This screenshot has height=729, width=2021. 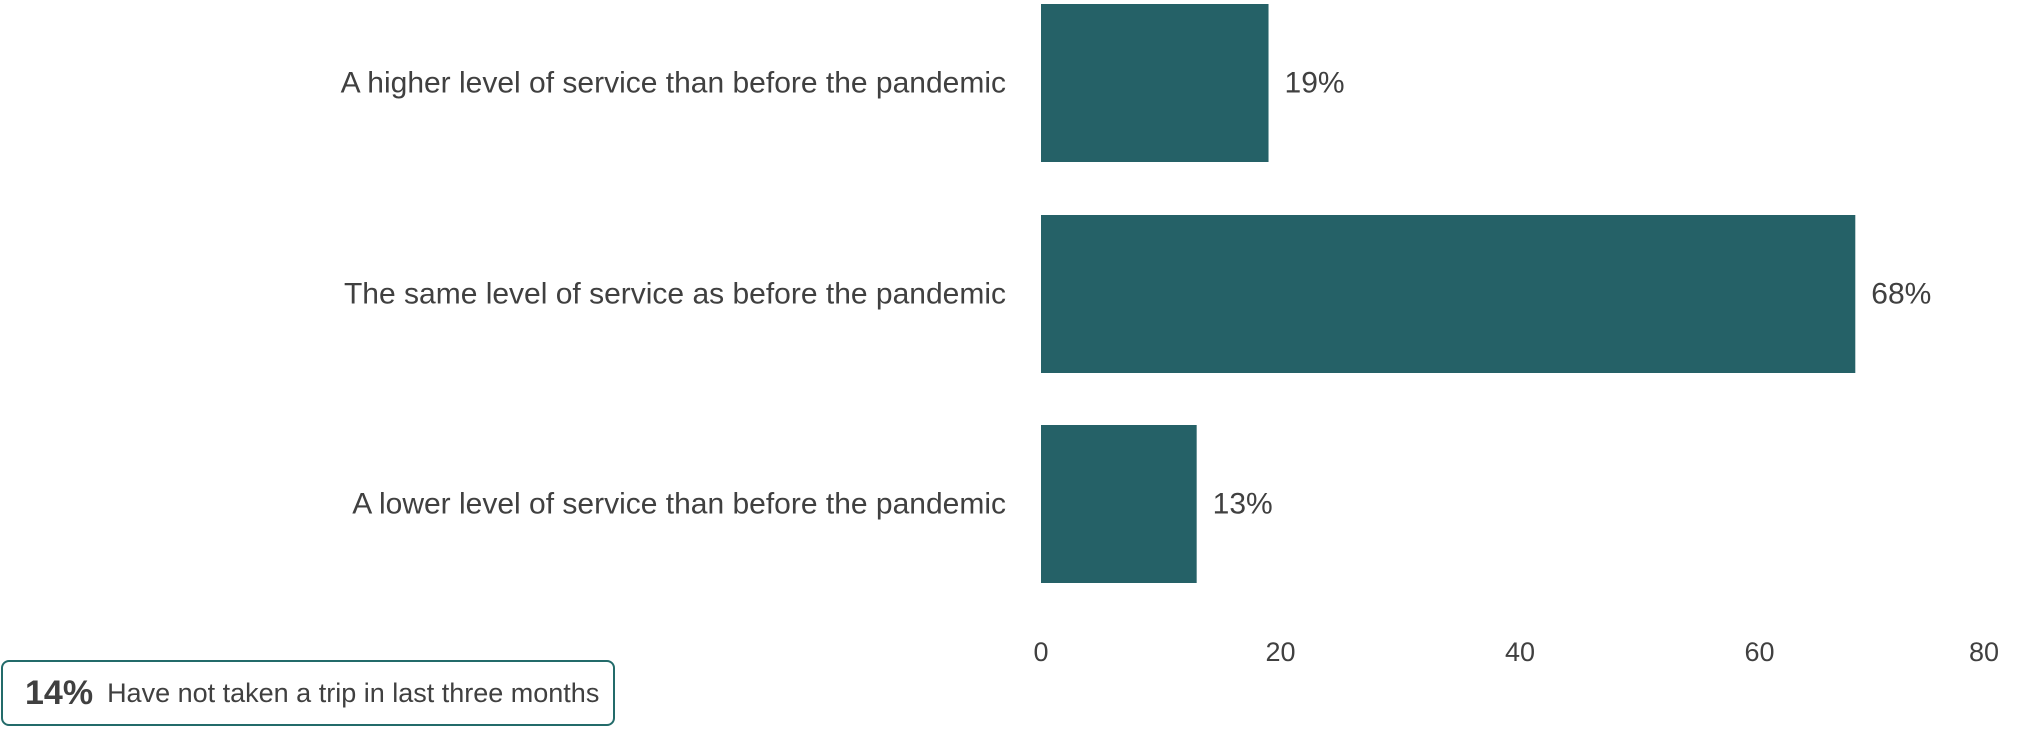 What do you see at coordinates (1901, 294) in the screenshot?
I see `data-label-2: 68%` at bounding box center [1901, 294].